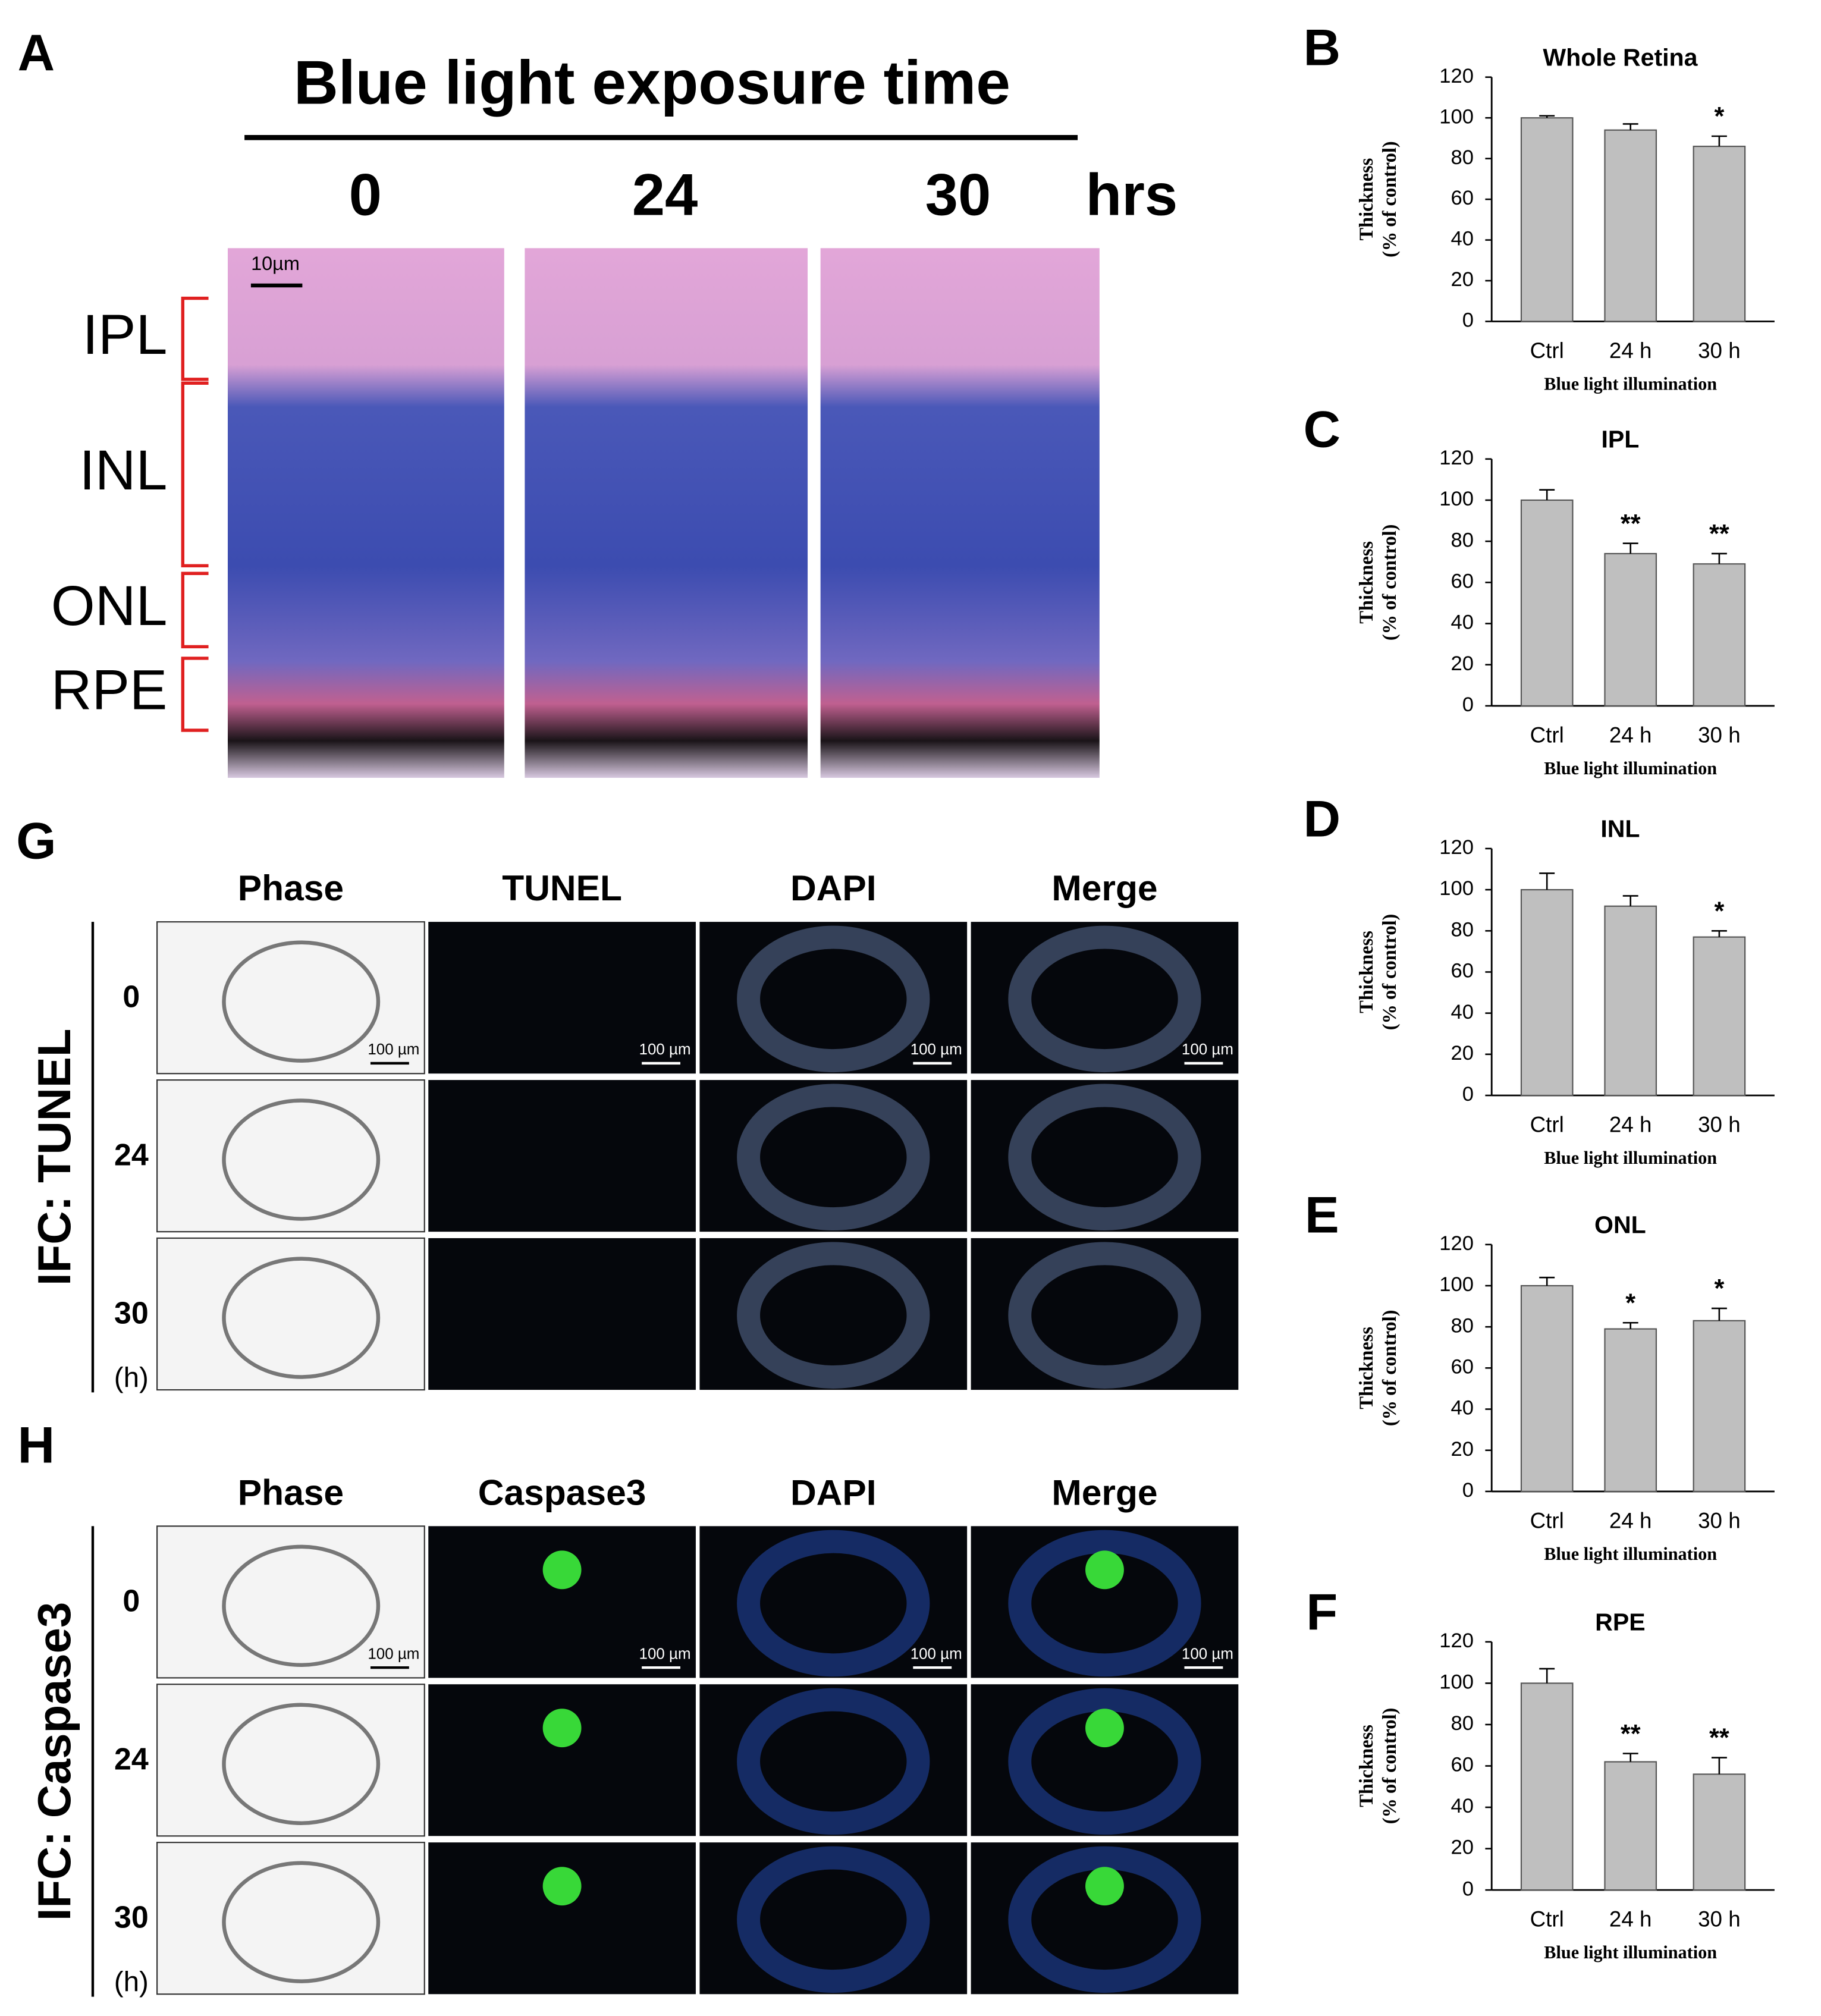 This screenshot has height=2016, width=1821. Describe the element at coordinates (36, 840) in the screenshot. I see `panel-label: G` at that location.